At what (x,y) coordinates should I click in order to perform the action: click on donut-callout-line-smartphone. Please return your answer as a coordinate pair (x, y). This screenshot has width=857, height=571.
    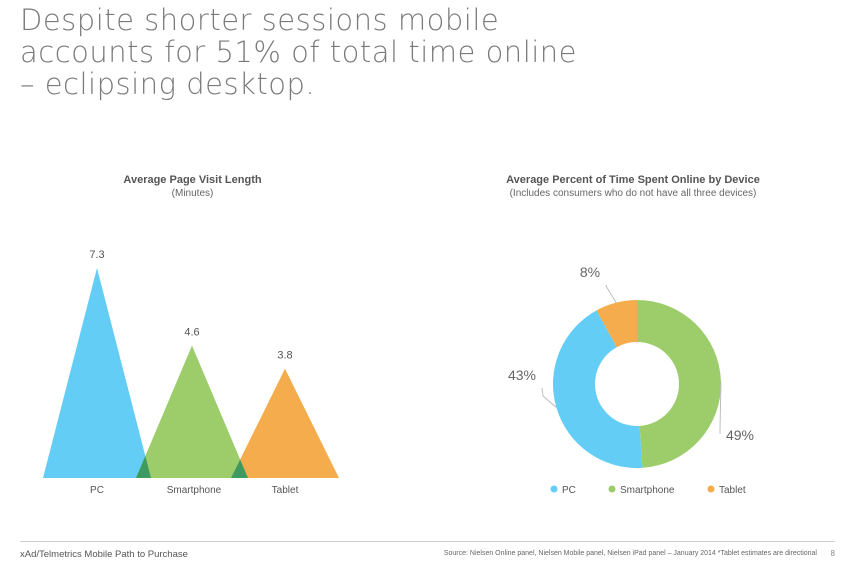
    Looking at the image, I should click on (720, 407).